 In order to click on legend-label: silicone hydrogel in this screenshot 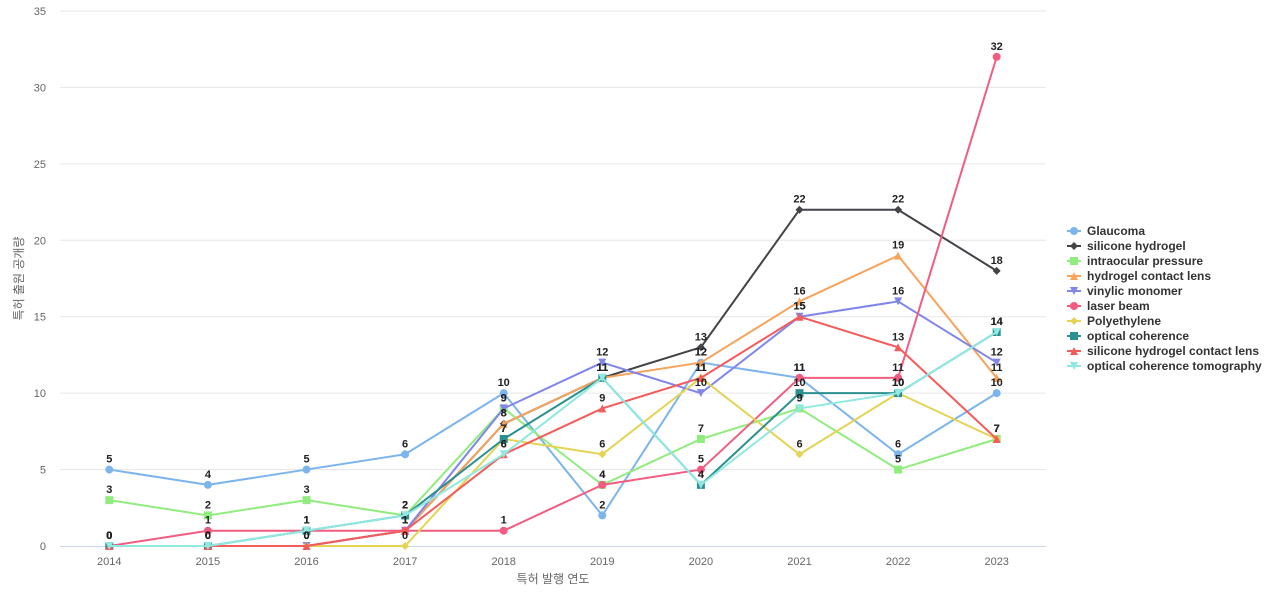, I will do `click(1136, 246)`.